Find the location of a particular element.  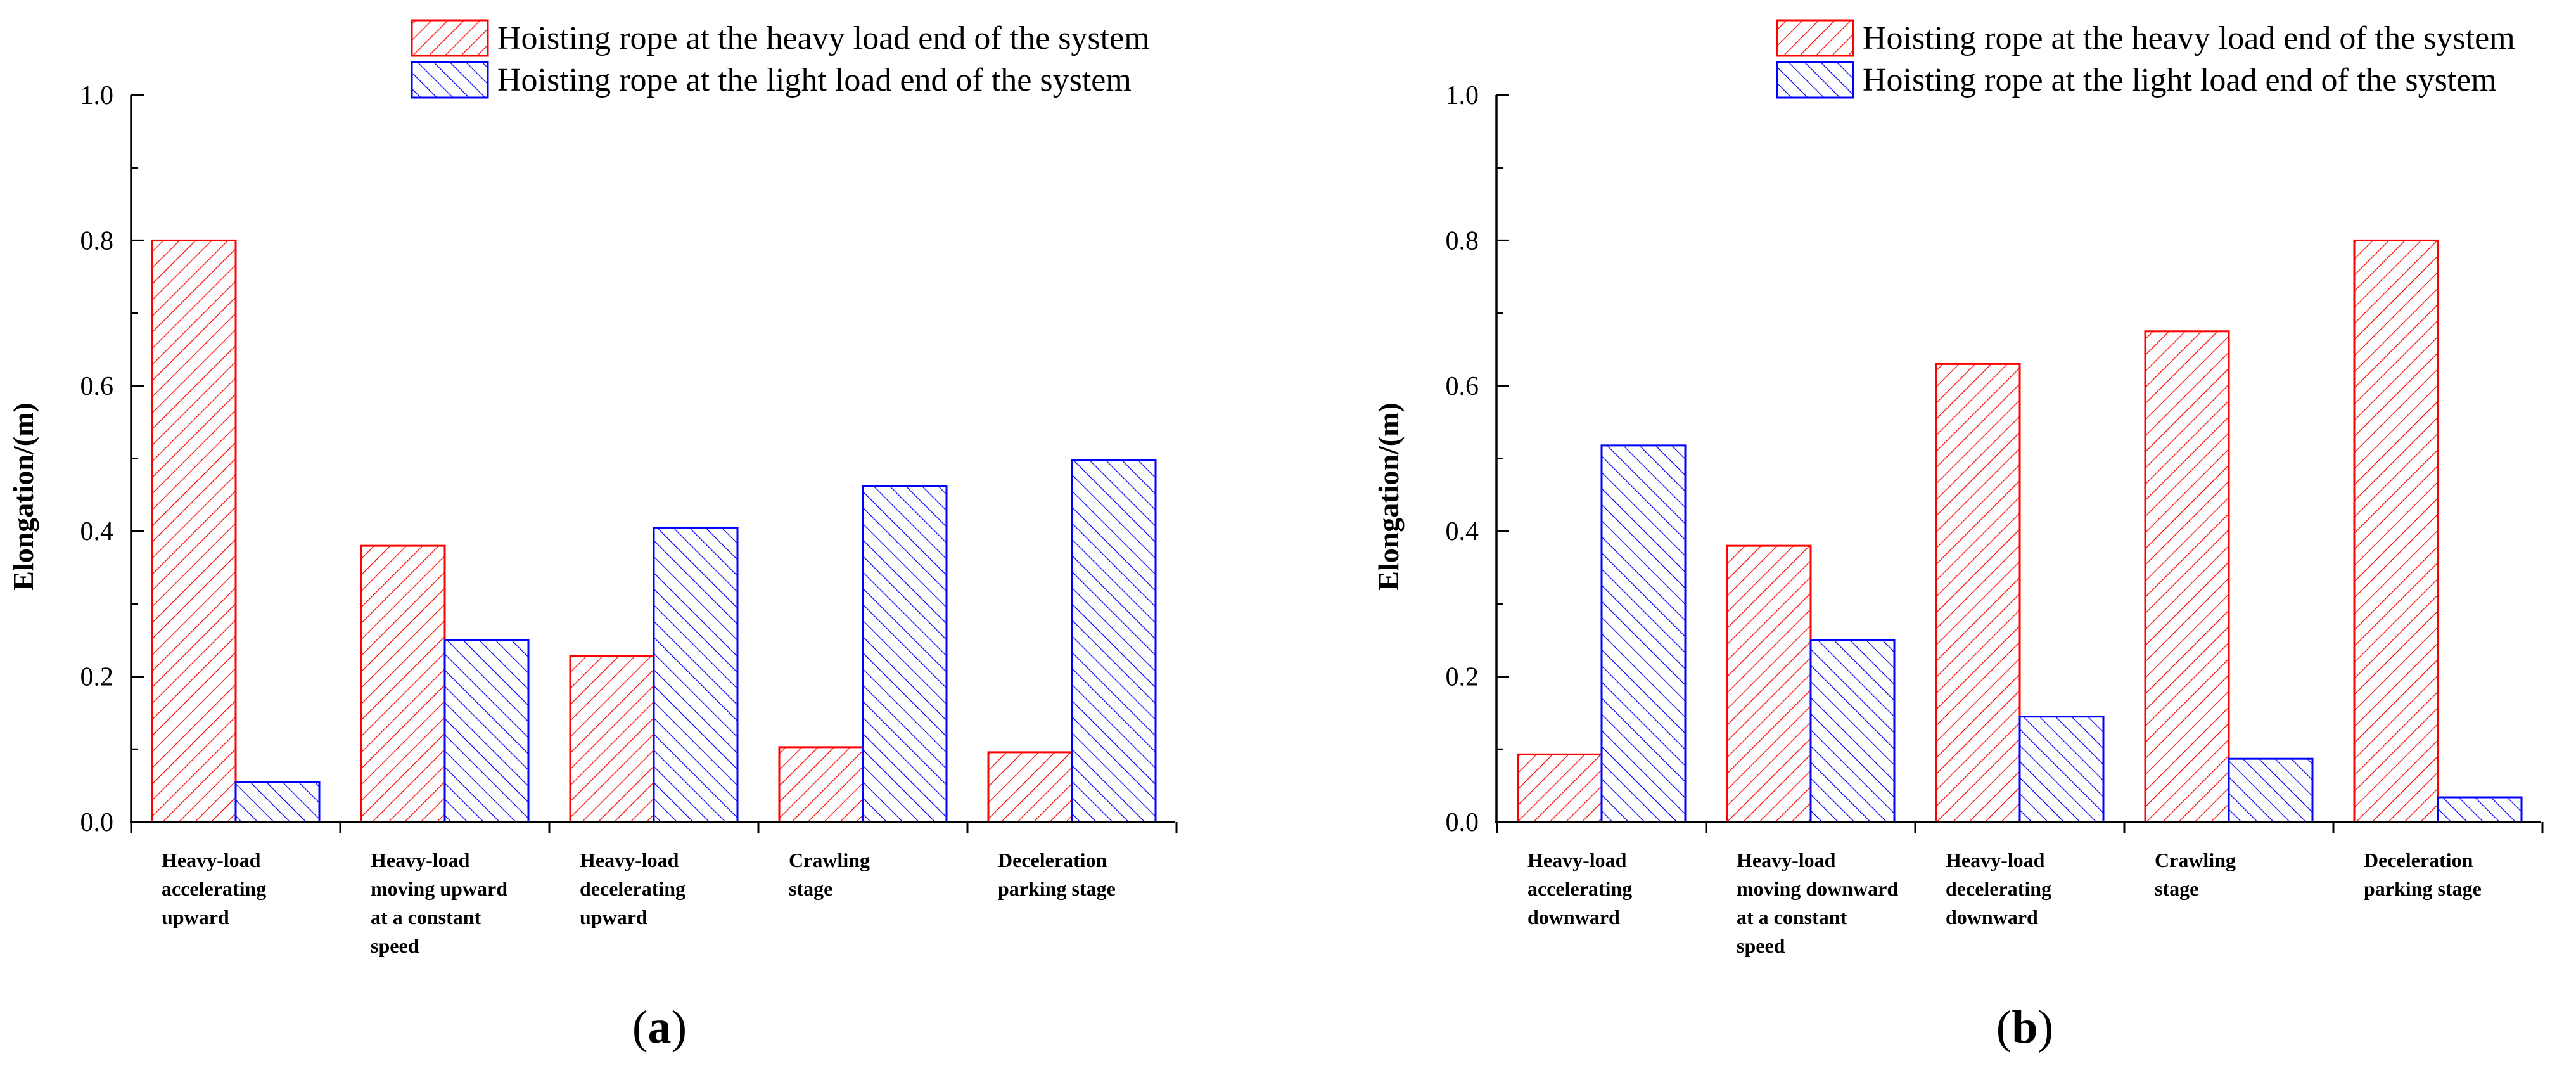

panel-label-letter: a is located at coordinates (660, 1027).